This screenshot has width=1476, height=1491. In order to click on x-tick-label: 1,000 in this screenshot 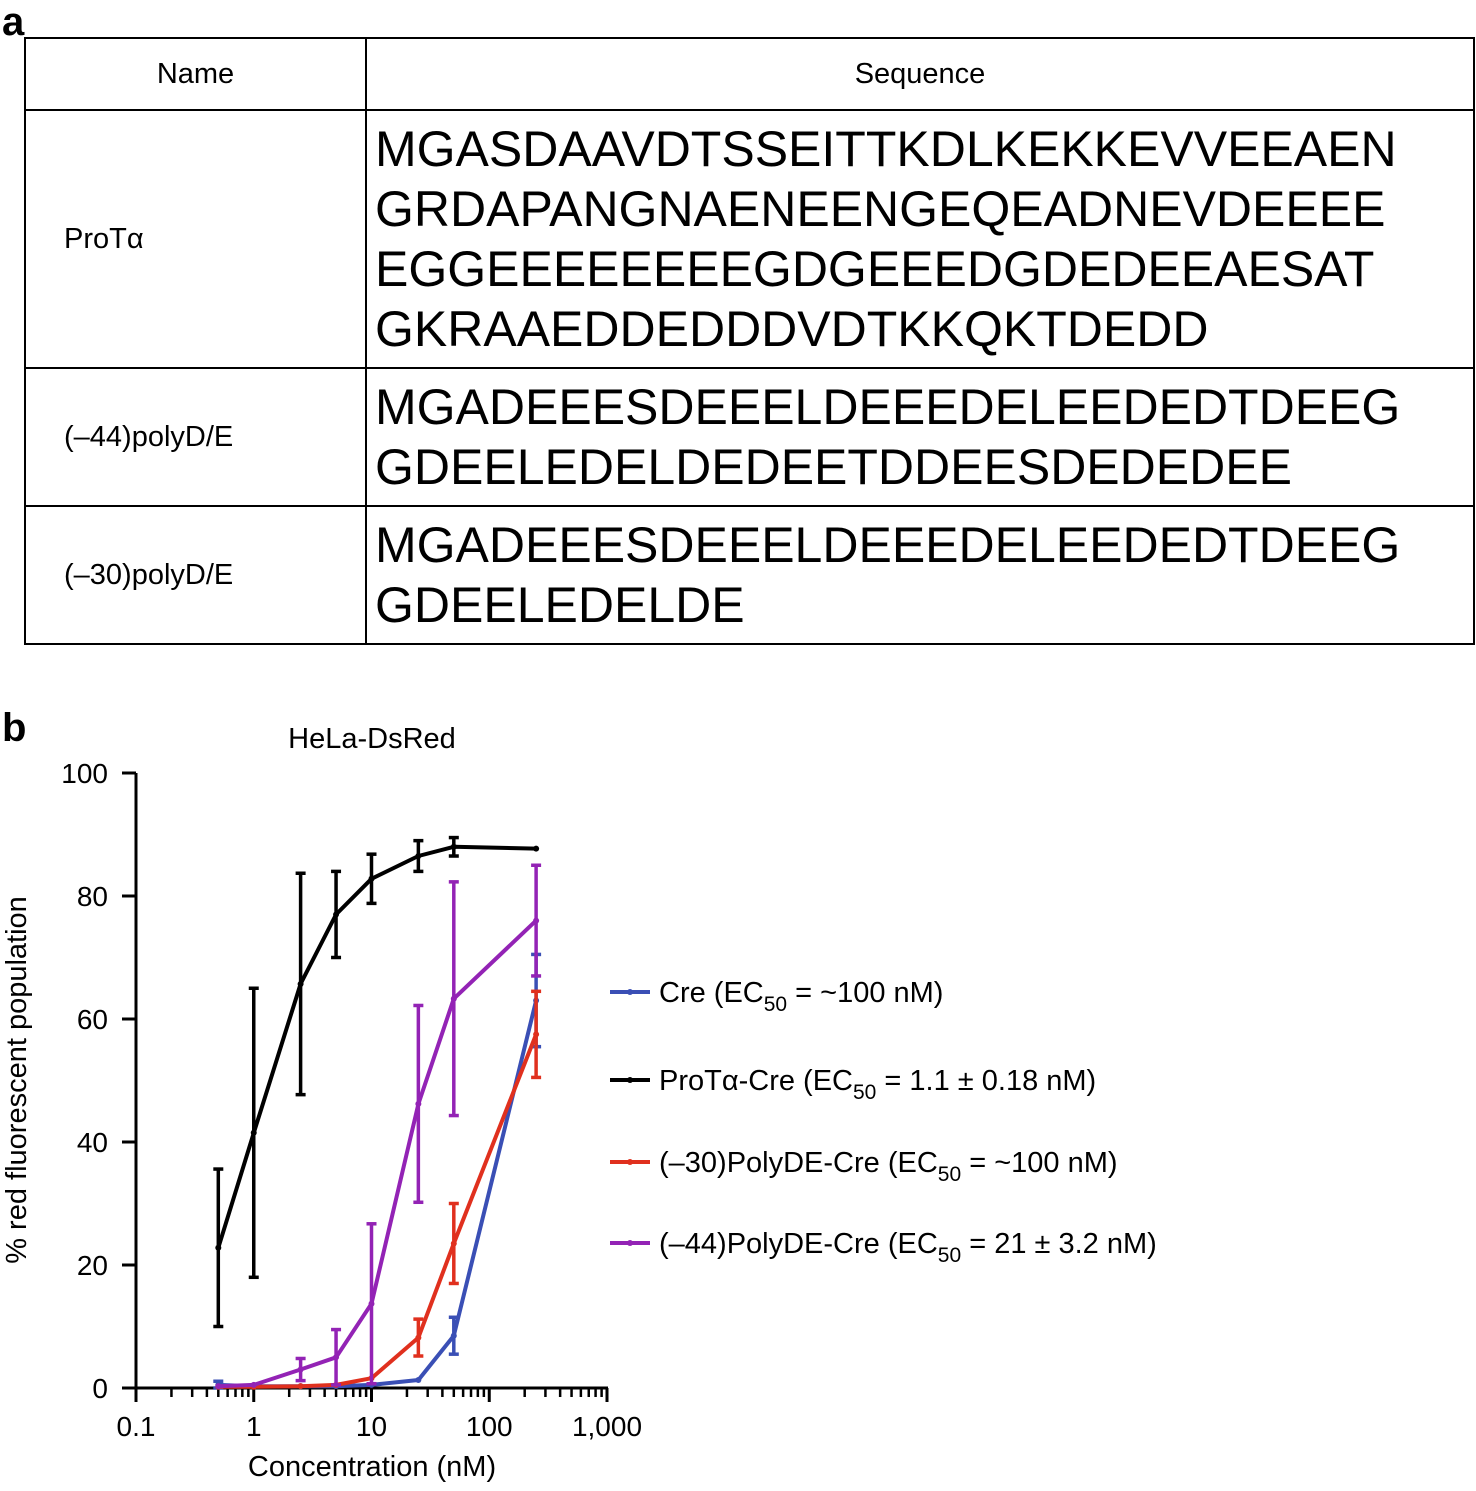, I will do `click(607, 1426)`.